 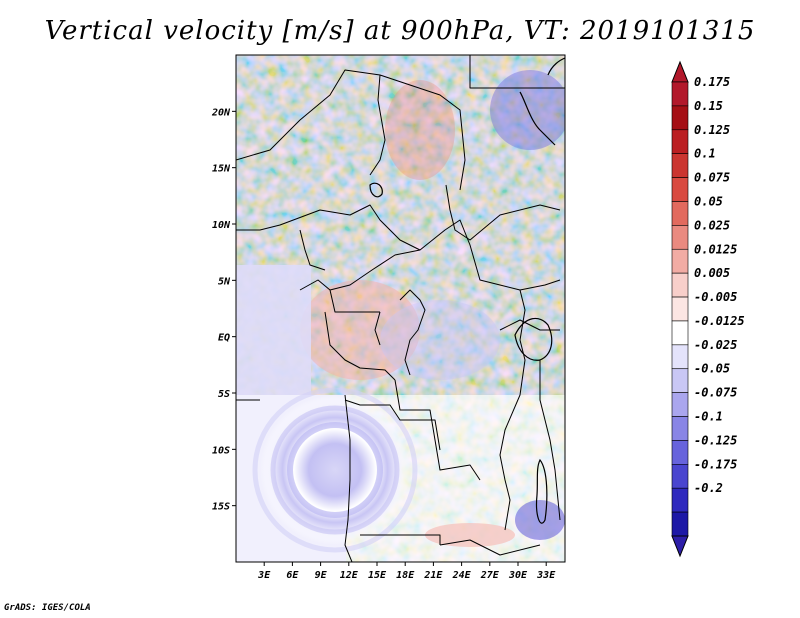 What do you see at coordinates (705, 154) in the screenshot?
I see `colorbar-label: 0.1` at bounding box center [705, 154].